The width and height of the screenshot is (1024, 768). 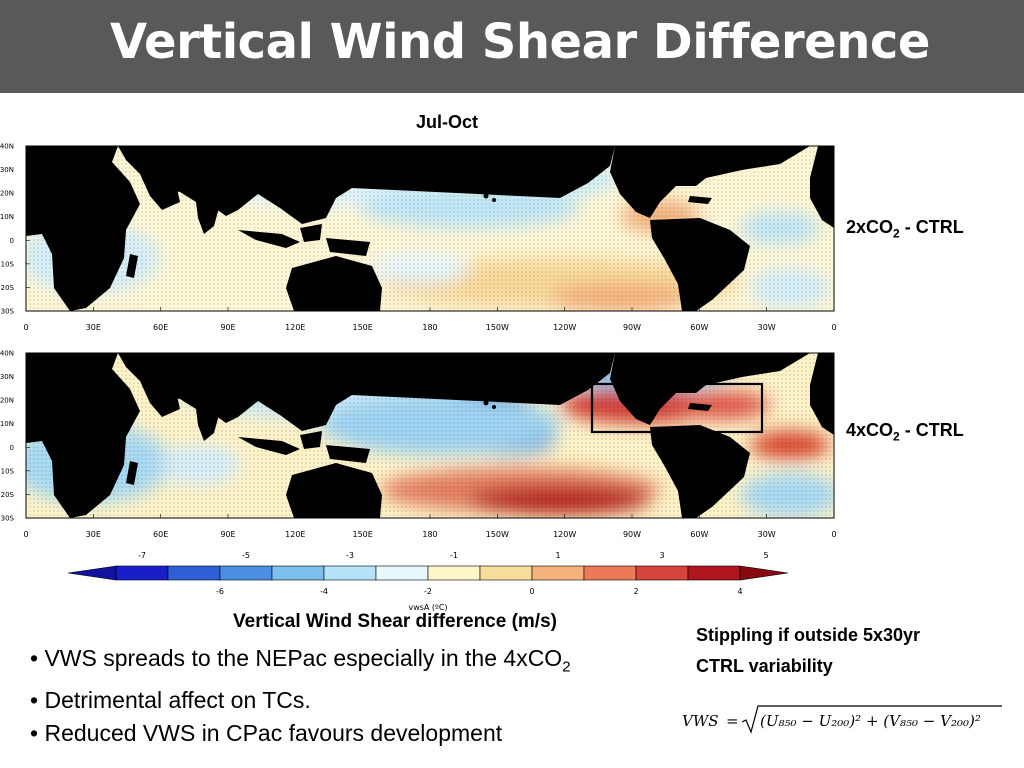 What do you see at coordinates (520, 42) in the screenshot?
I see `slide-title: Vertical Wind Shear Difference` at bounding box center [520, 42].